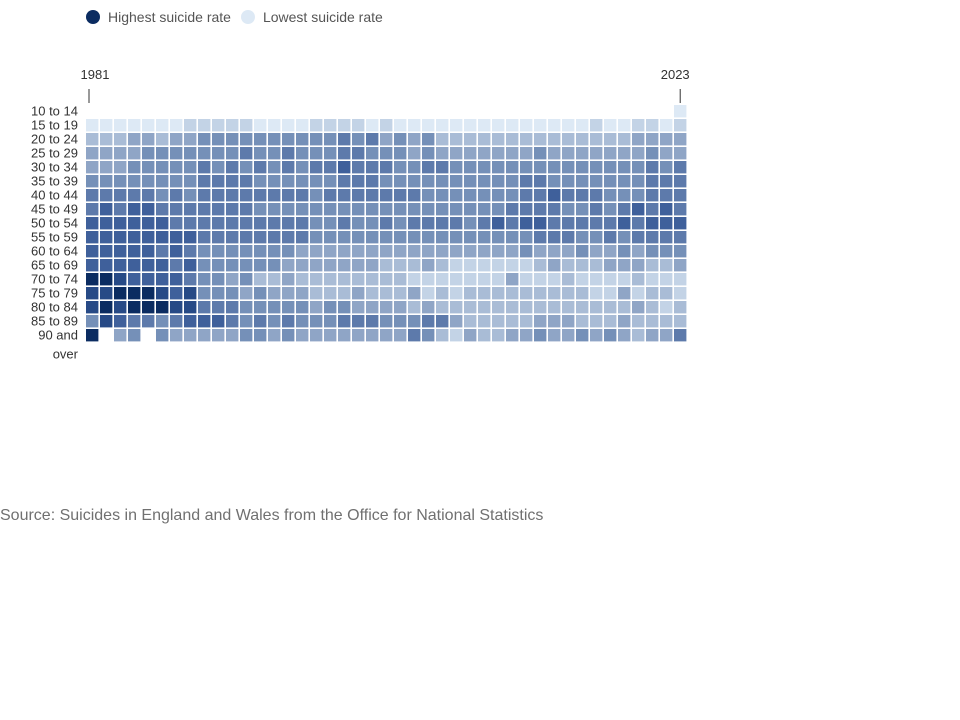 This screenshot has height=720, width=960. What do you see at coordinates (675, 74) in the screenshot?
I see `x-tick-end: 2023` at bounding box center [675, 74].